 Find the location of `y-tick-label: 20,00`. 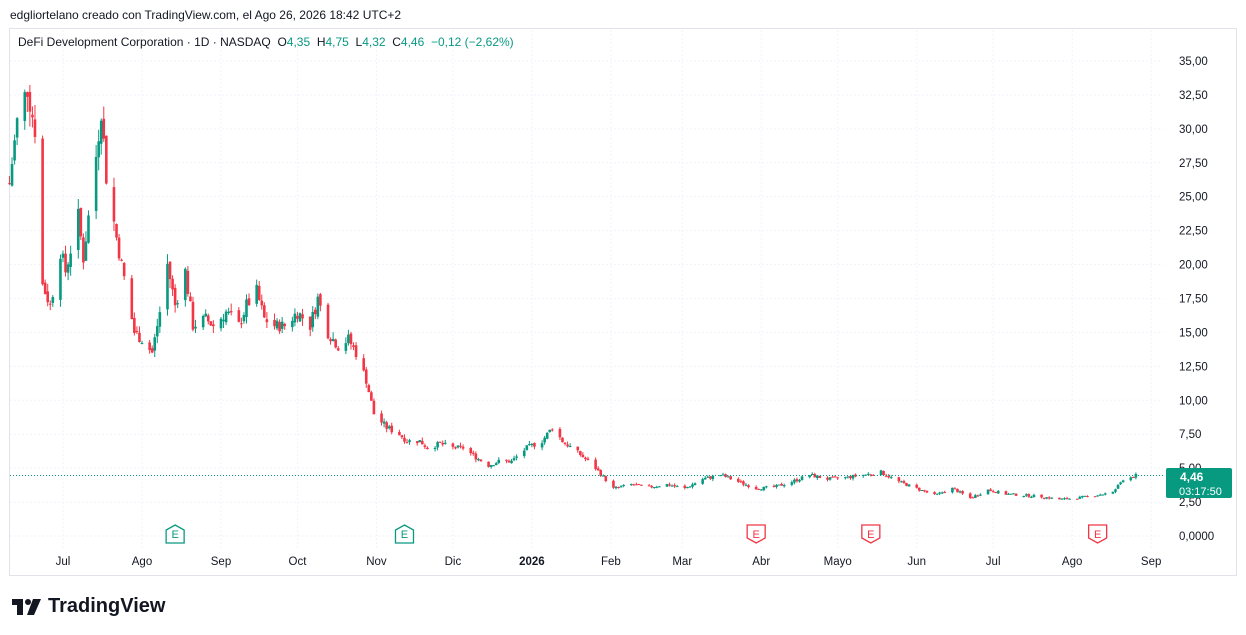

y-tick-label: 20,00 is located at coordinates (1193, 266).